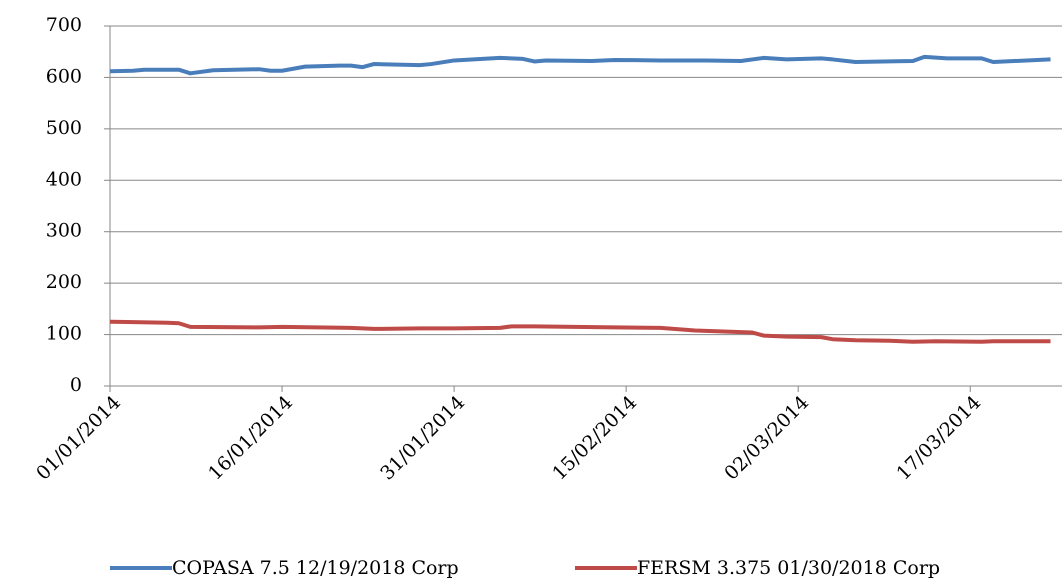 The height and width of the screenshot is (581, 1062). Describe the element at coordinates (76, 385) in the screenshot. I see `y-tick-label: 0` at that location.